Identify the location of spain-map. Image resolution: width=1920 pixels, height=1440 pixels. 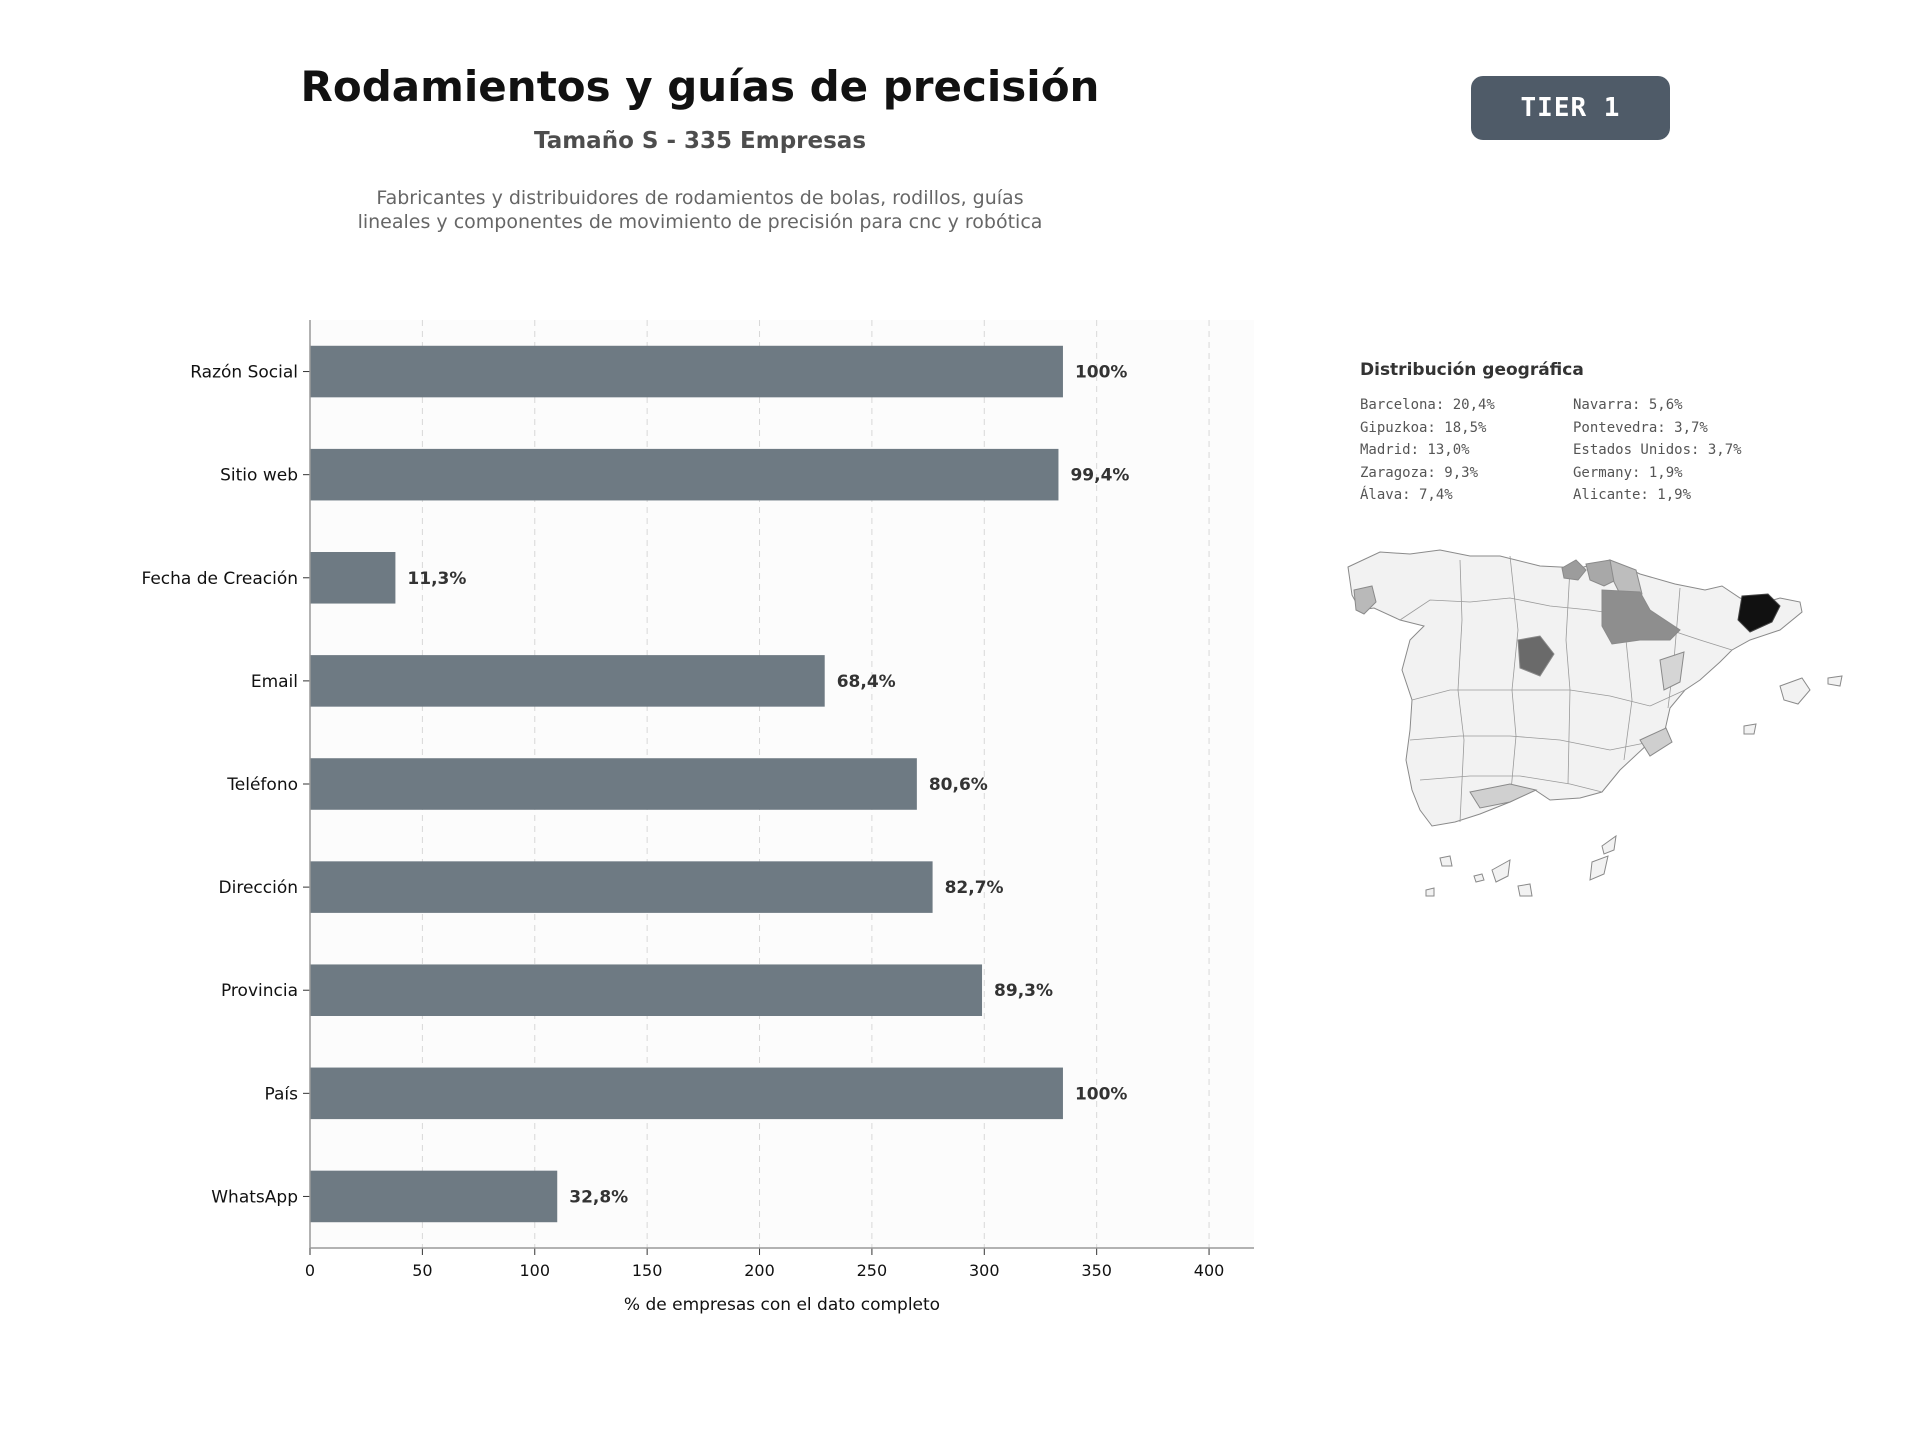
(1595, 723).